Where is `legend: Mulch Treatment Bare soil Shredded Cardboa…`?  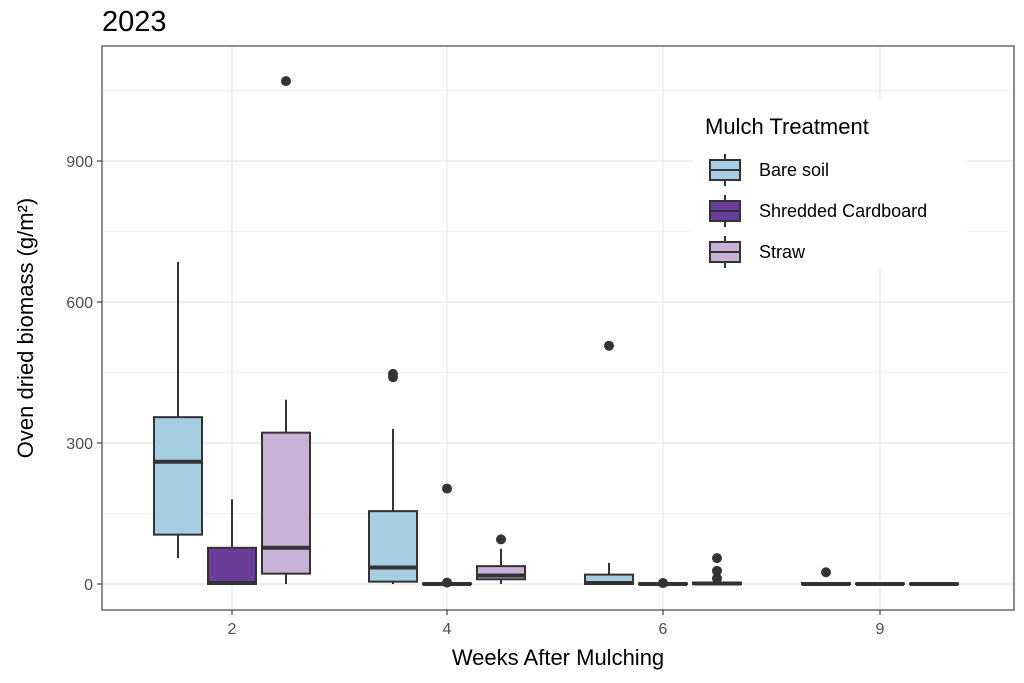 legend: Mulch Treatment Bare soil Shredded Cardboa… is located at coordinates (816, 191).